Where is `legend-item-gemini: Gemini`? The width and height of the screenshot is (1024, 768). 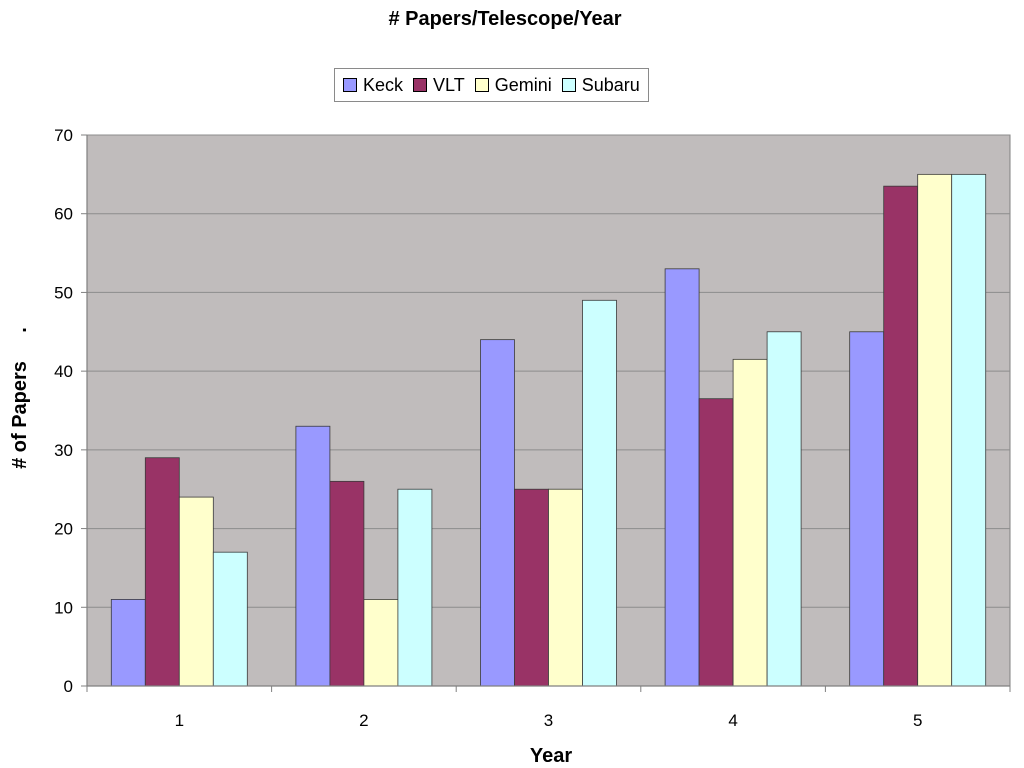
legend-item-gemini: Gemini is located at coordinates (513, 85).